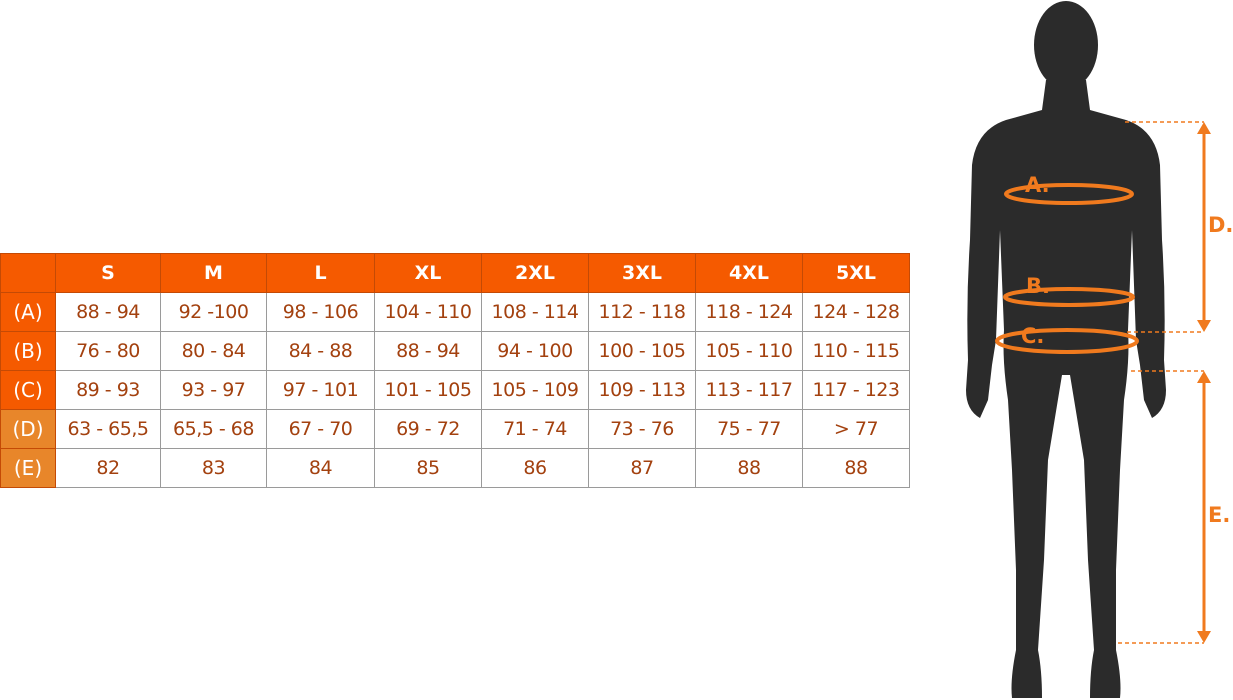 Image resolution: width=1233 pixels, height=700 pixels. What do you see at coordinates (535, 390) in the screenshot?
I see `measurement-cell: 105 - 109` at bounding box center [535, 390].